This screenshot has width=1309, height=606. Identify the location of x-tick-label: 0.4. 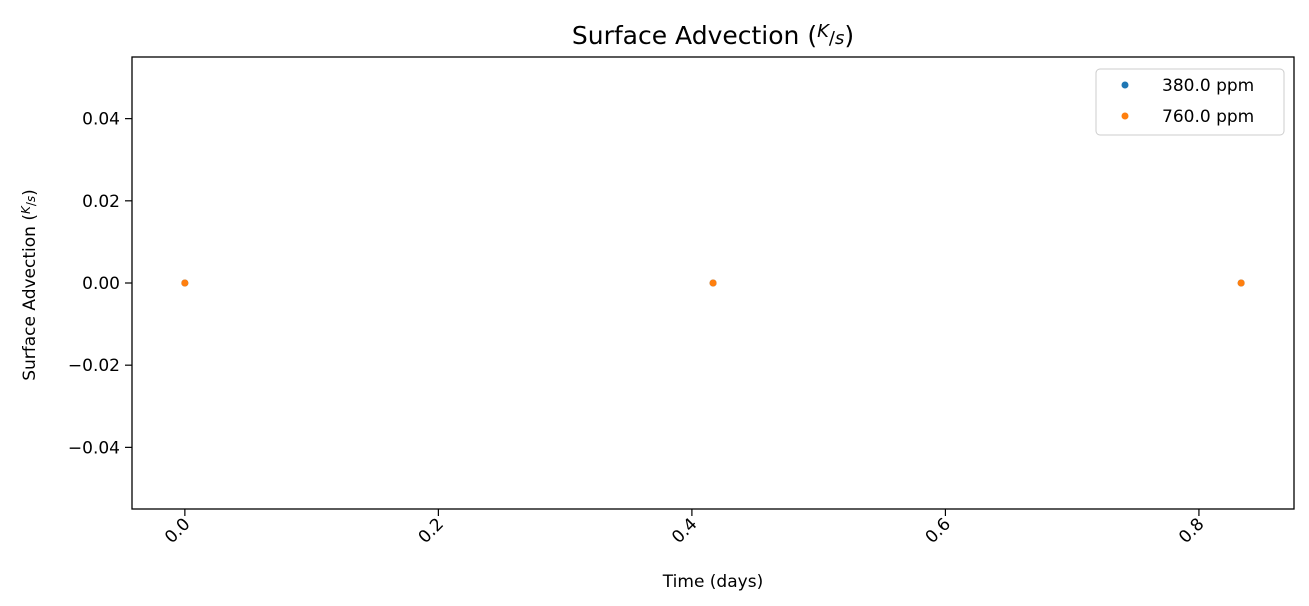
(684, 530).